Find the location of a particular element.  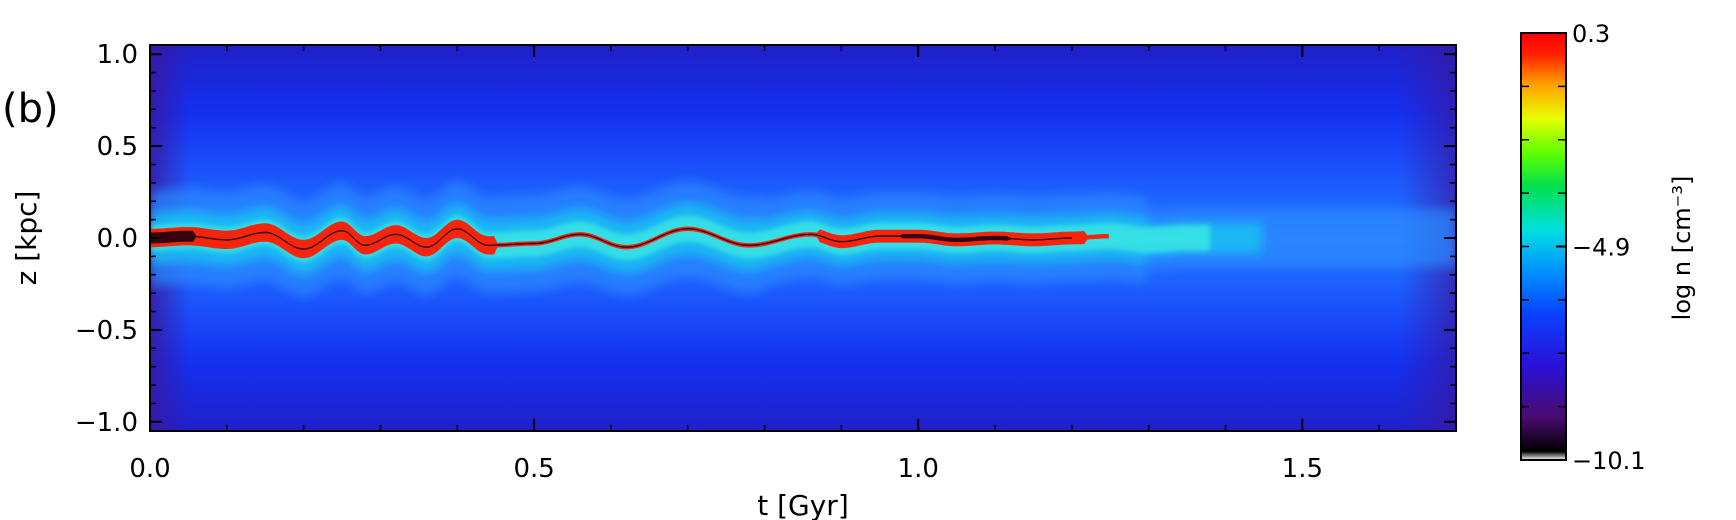

colorbar-tick-label: −4.9 is located at coordinates (1601, 248).